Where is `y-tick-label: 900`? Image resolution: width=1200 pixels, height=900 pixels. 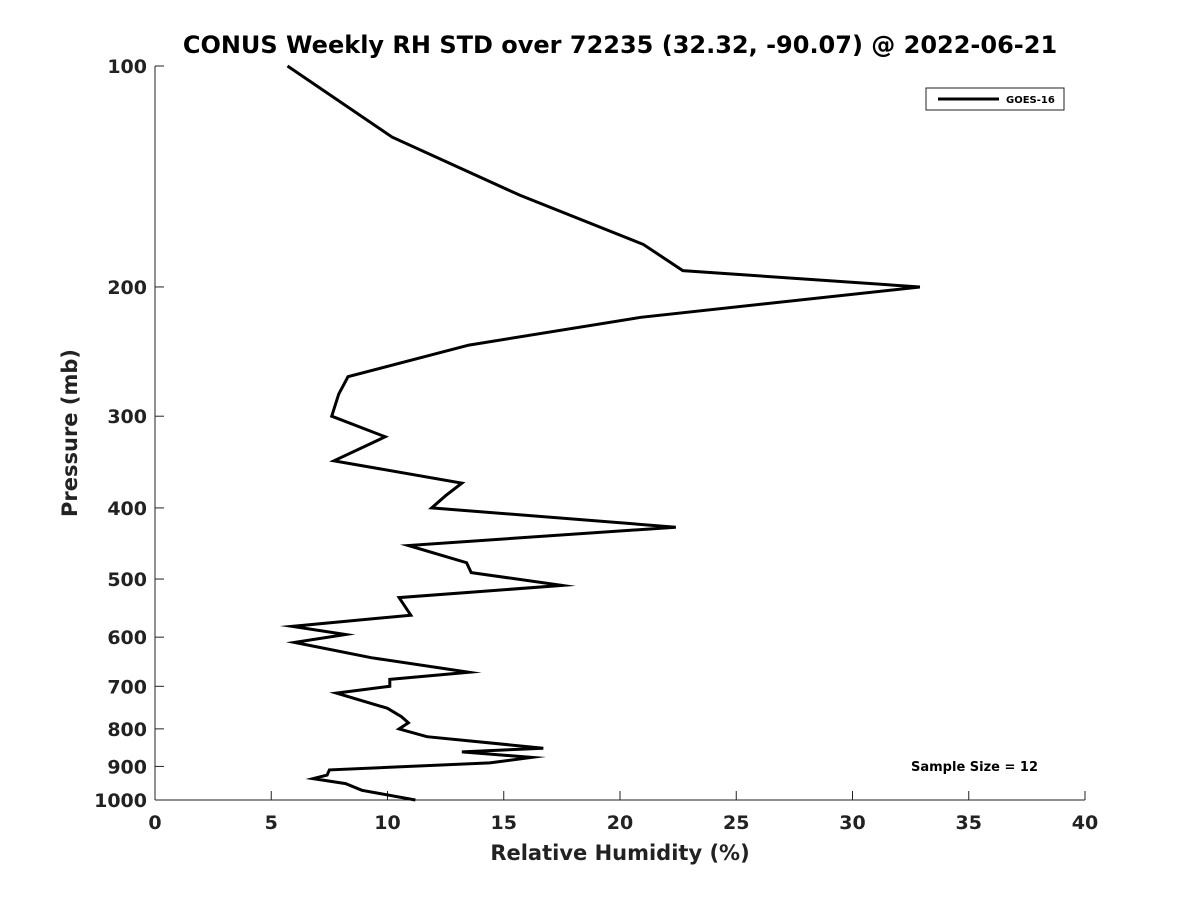
y-tick-label: 900 is located at coordinates (127, 767).